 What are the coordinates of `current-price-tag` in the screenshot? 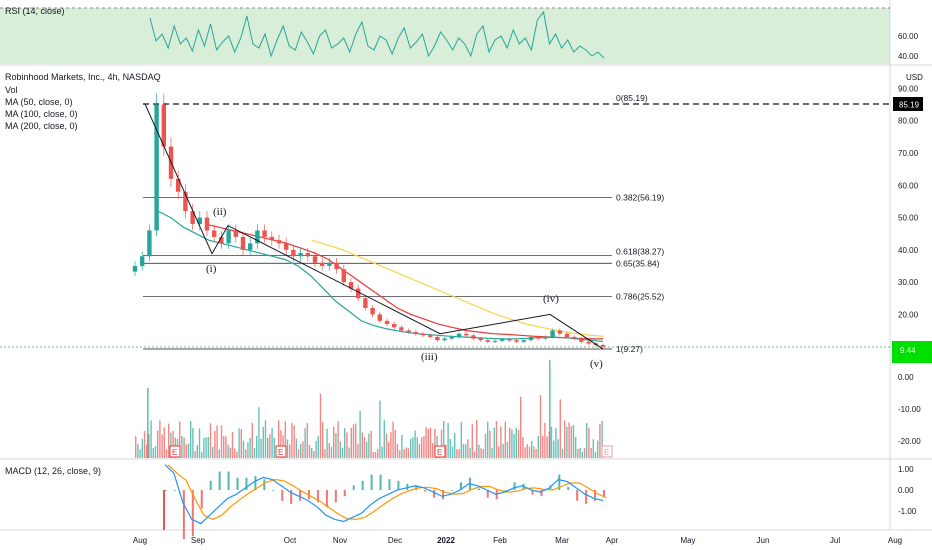 It's located at (912, 352).